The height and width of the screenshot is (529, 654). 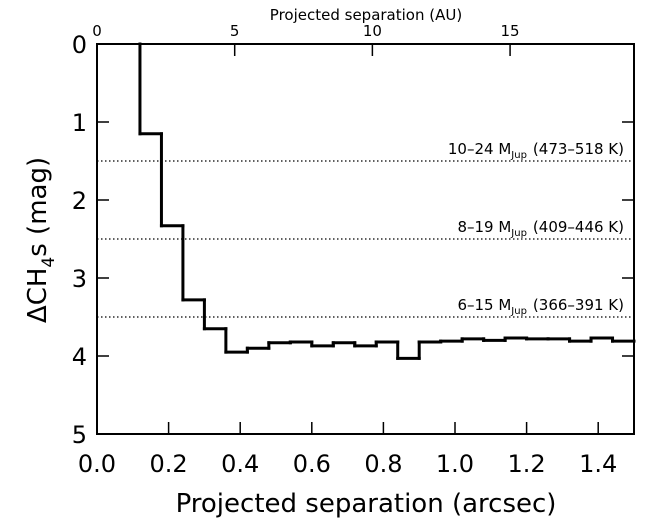 I want to click on label-main: 6–15 M, so click(x=484, y=305).